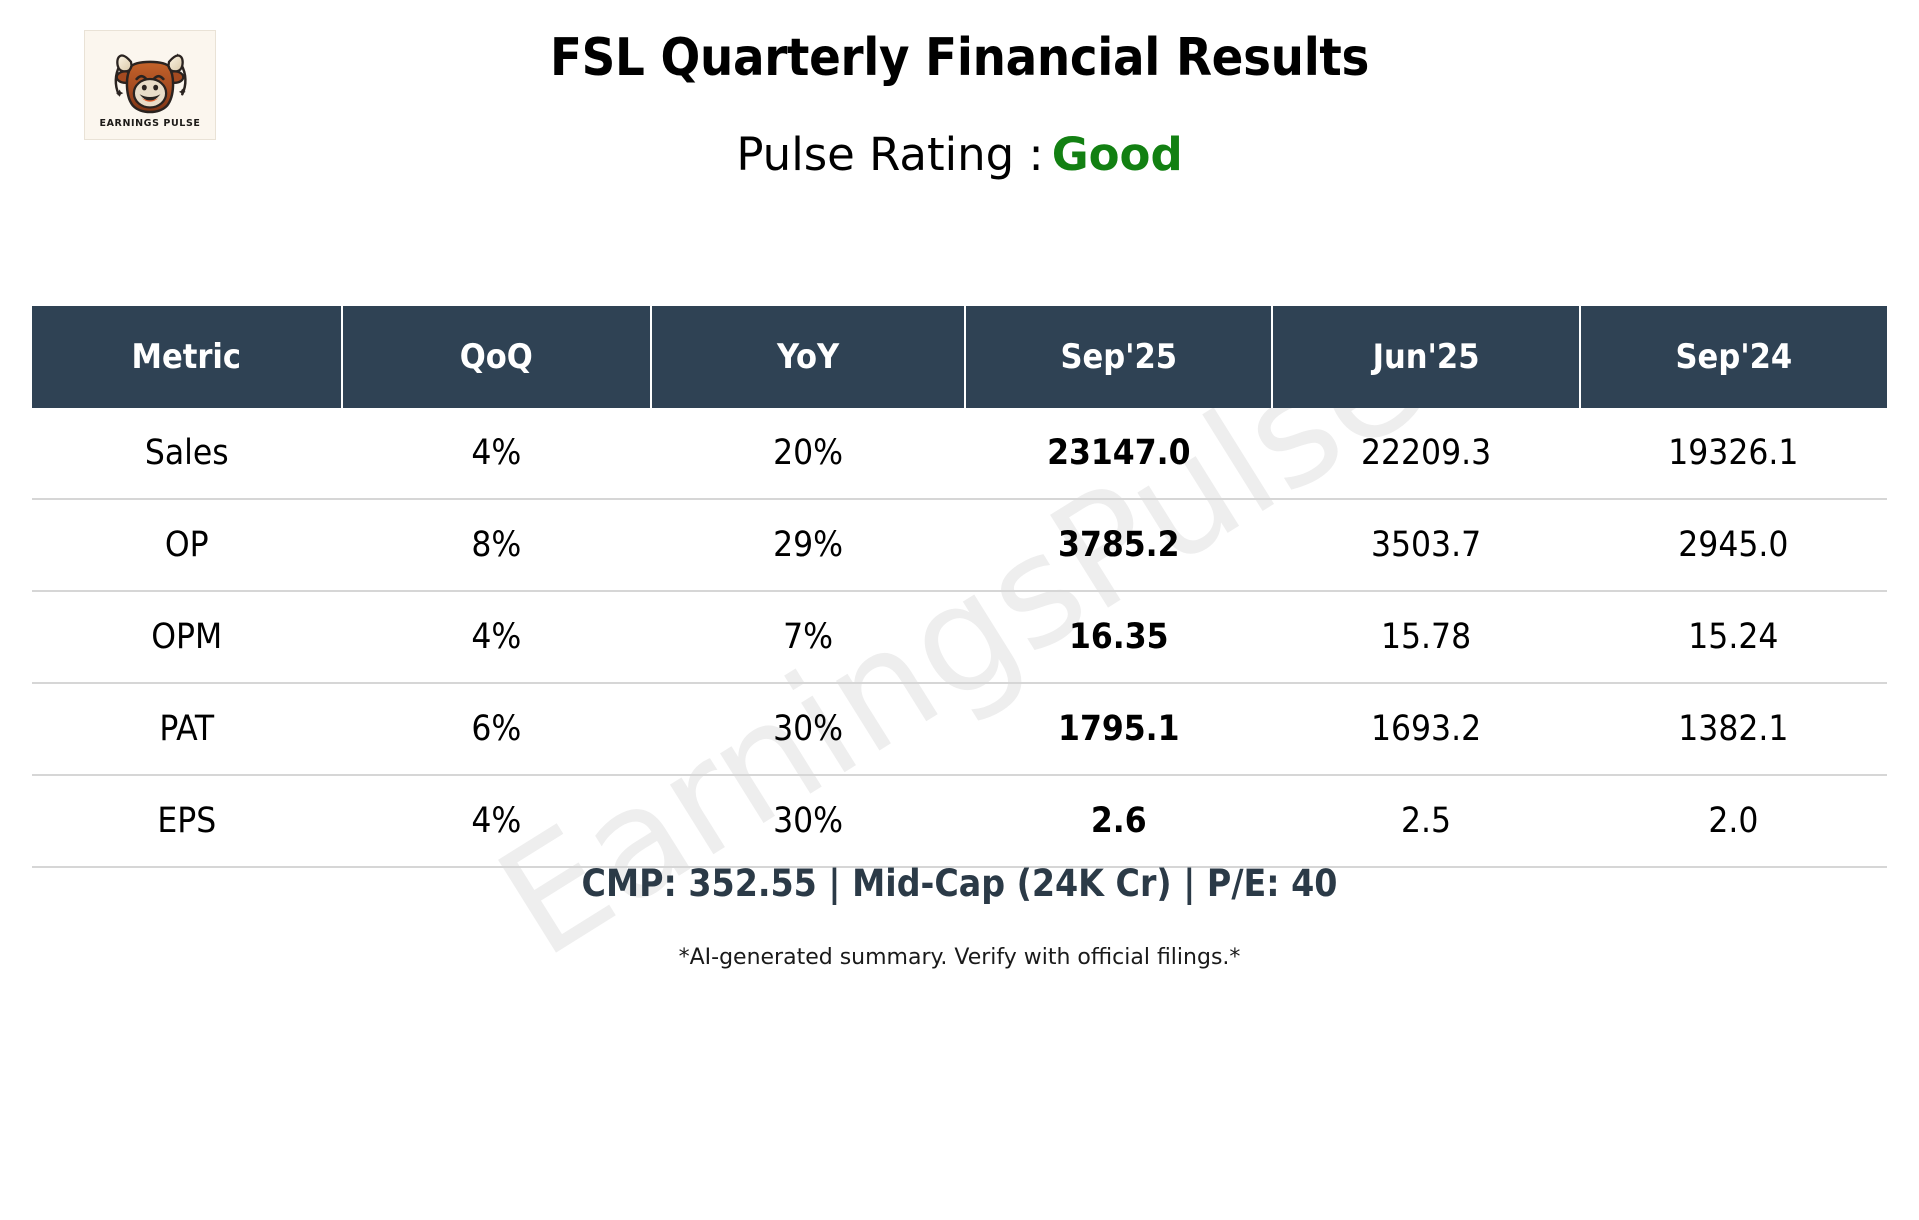  I want to click on cell-qoq: 6%, so click(496, 729).